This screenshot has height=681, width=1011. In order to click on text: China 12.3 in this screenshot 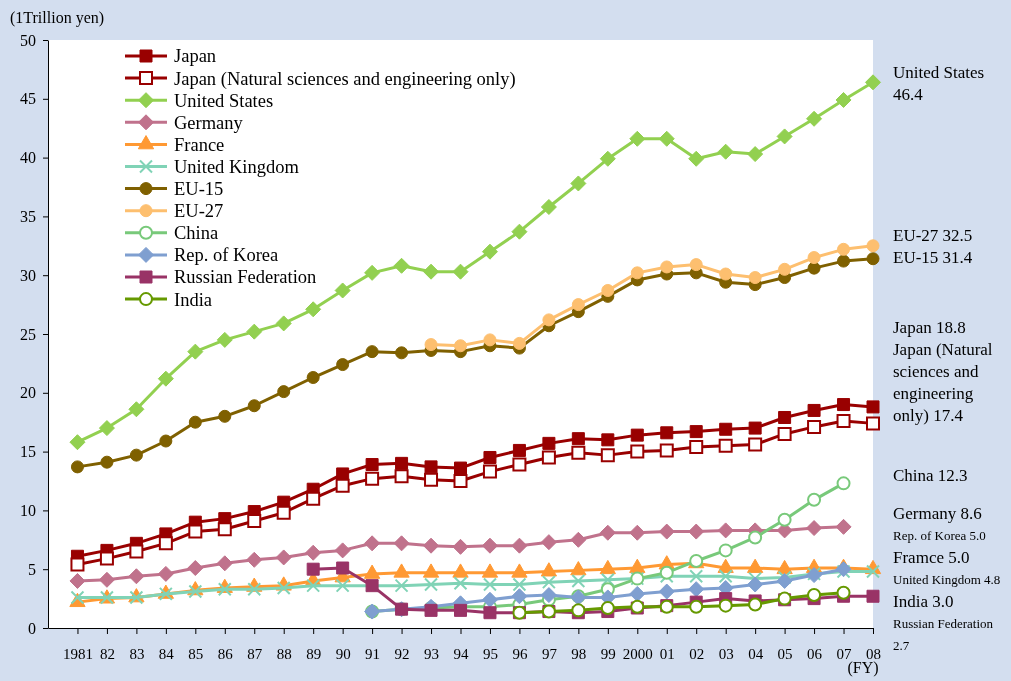, I will do `click(930, 475)`.